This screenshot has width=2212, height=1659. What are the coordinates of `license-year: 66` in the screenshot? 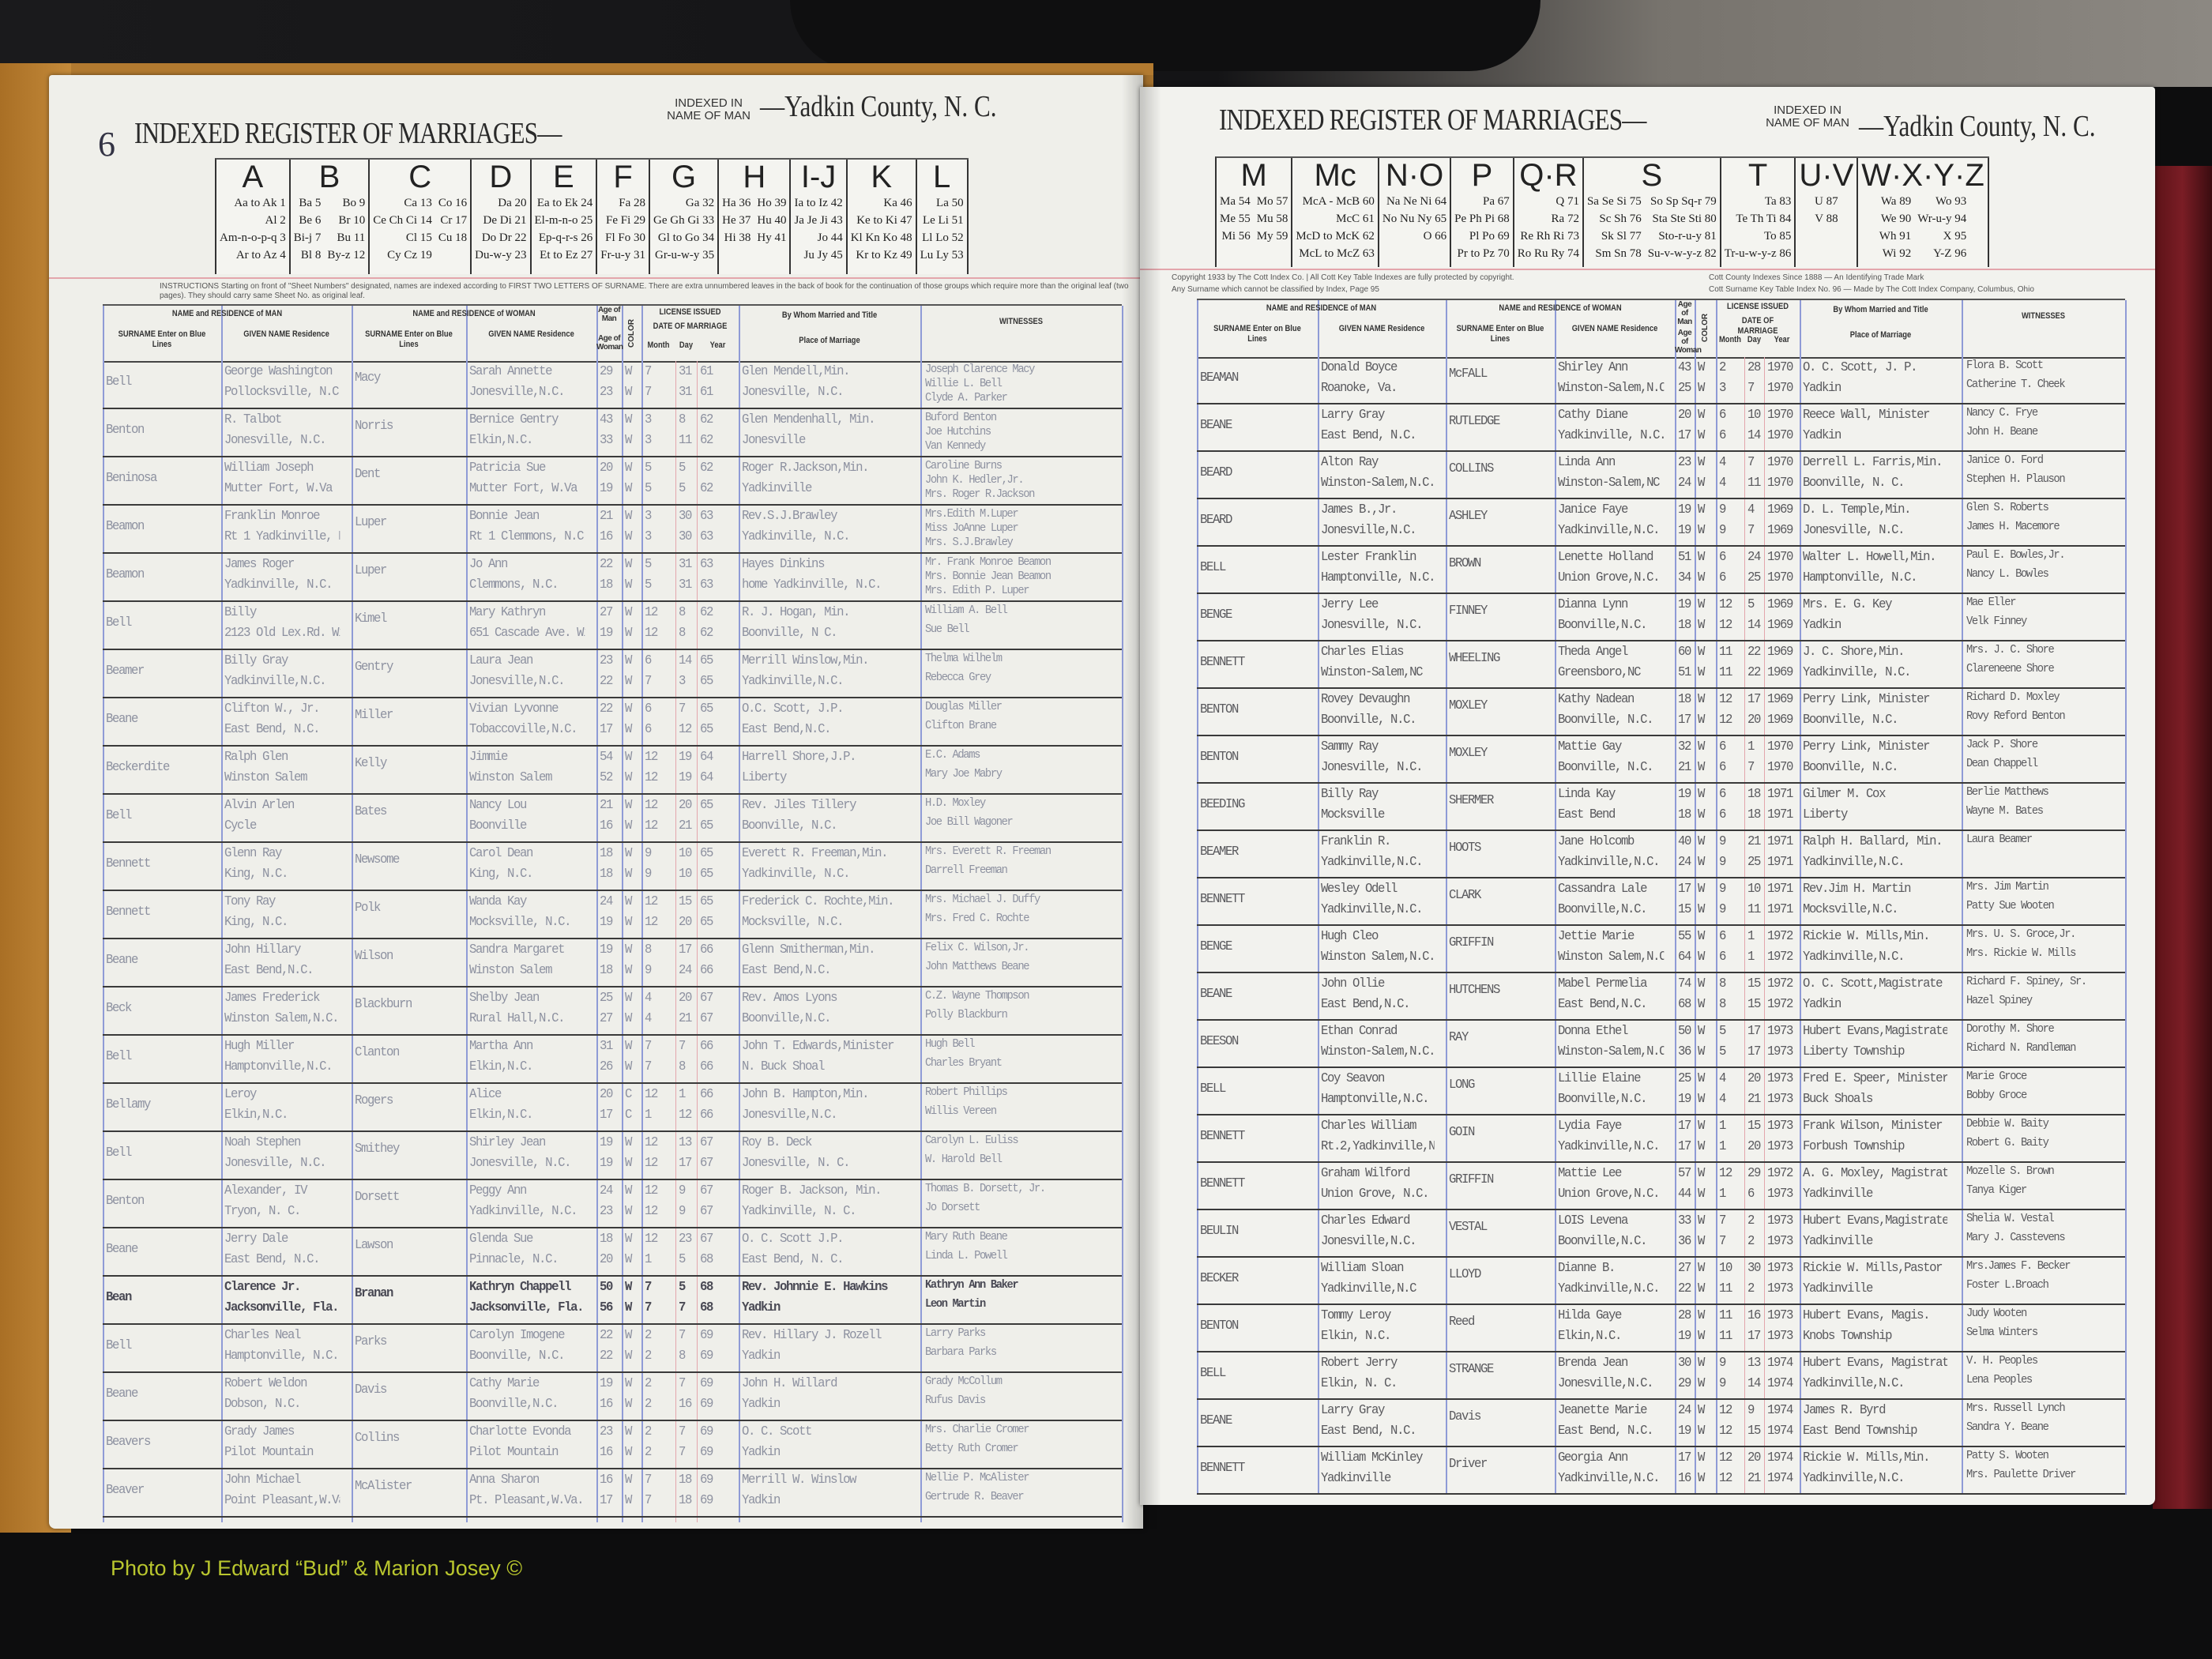 It's located at (706, 1095).